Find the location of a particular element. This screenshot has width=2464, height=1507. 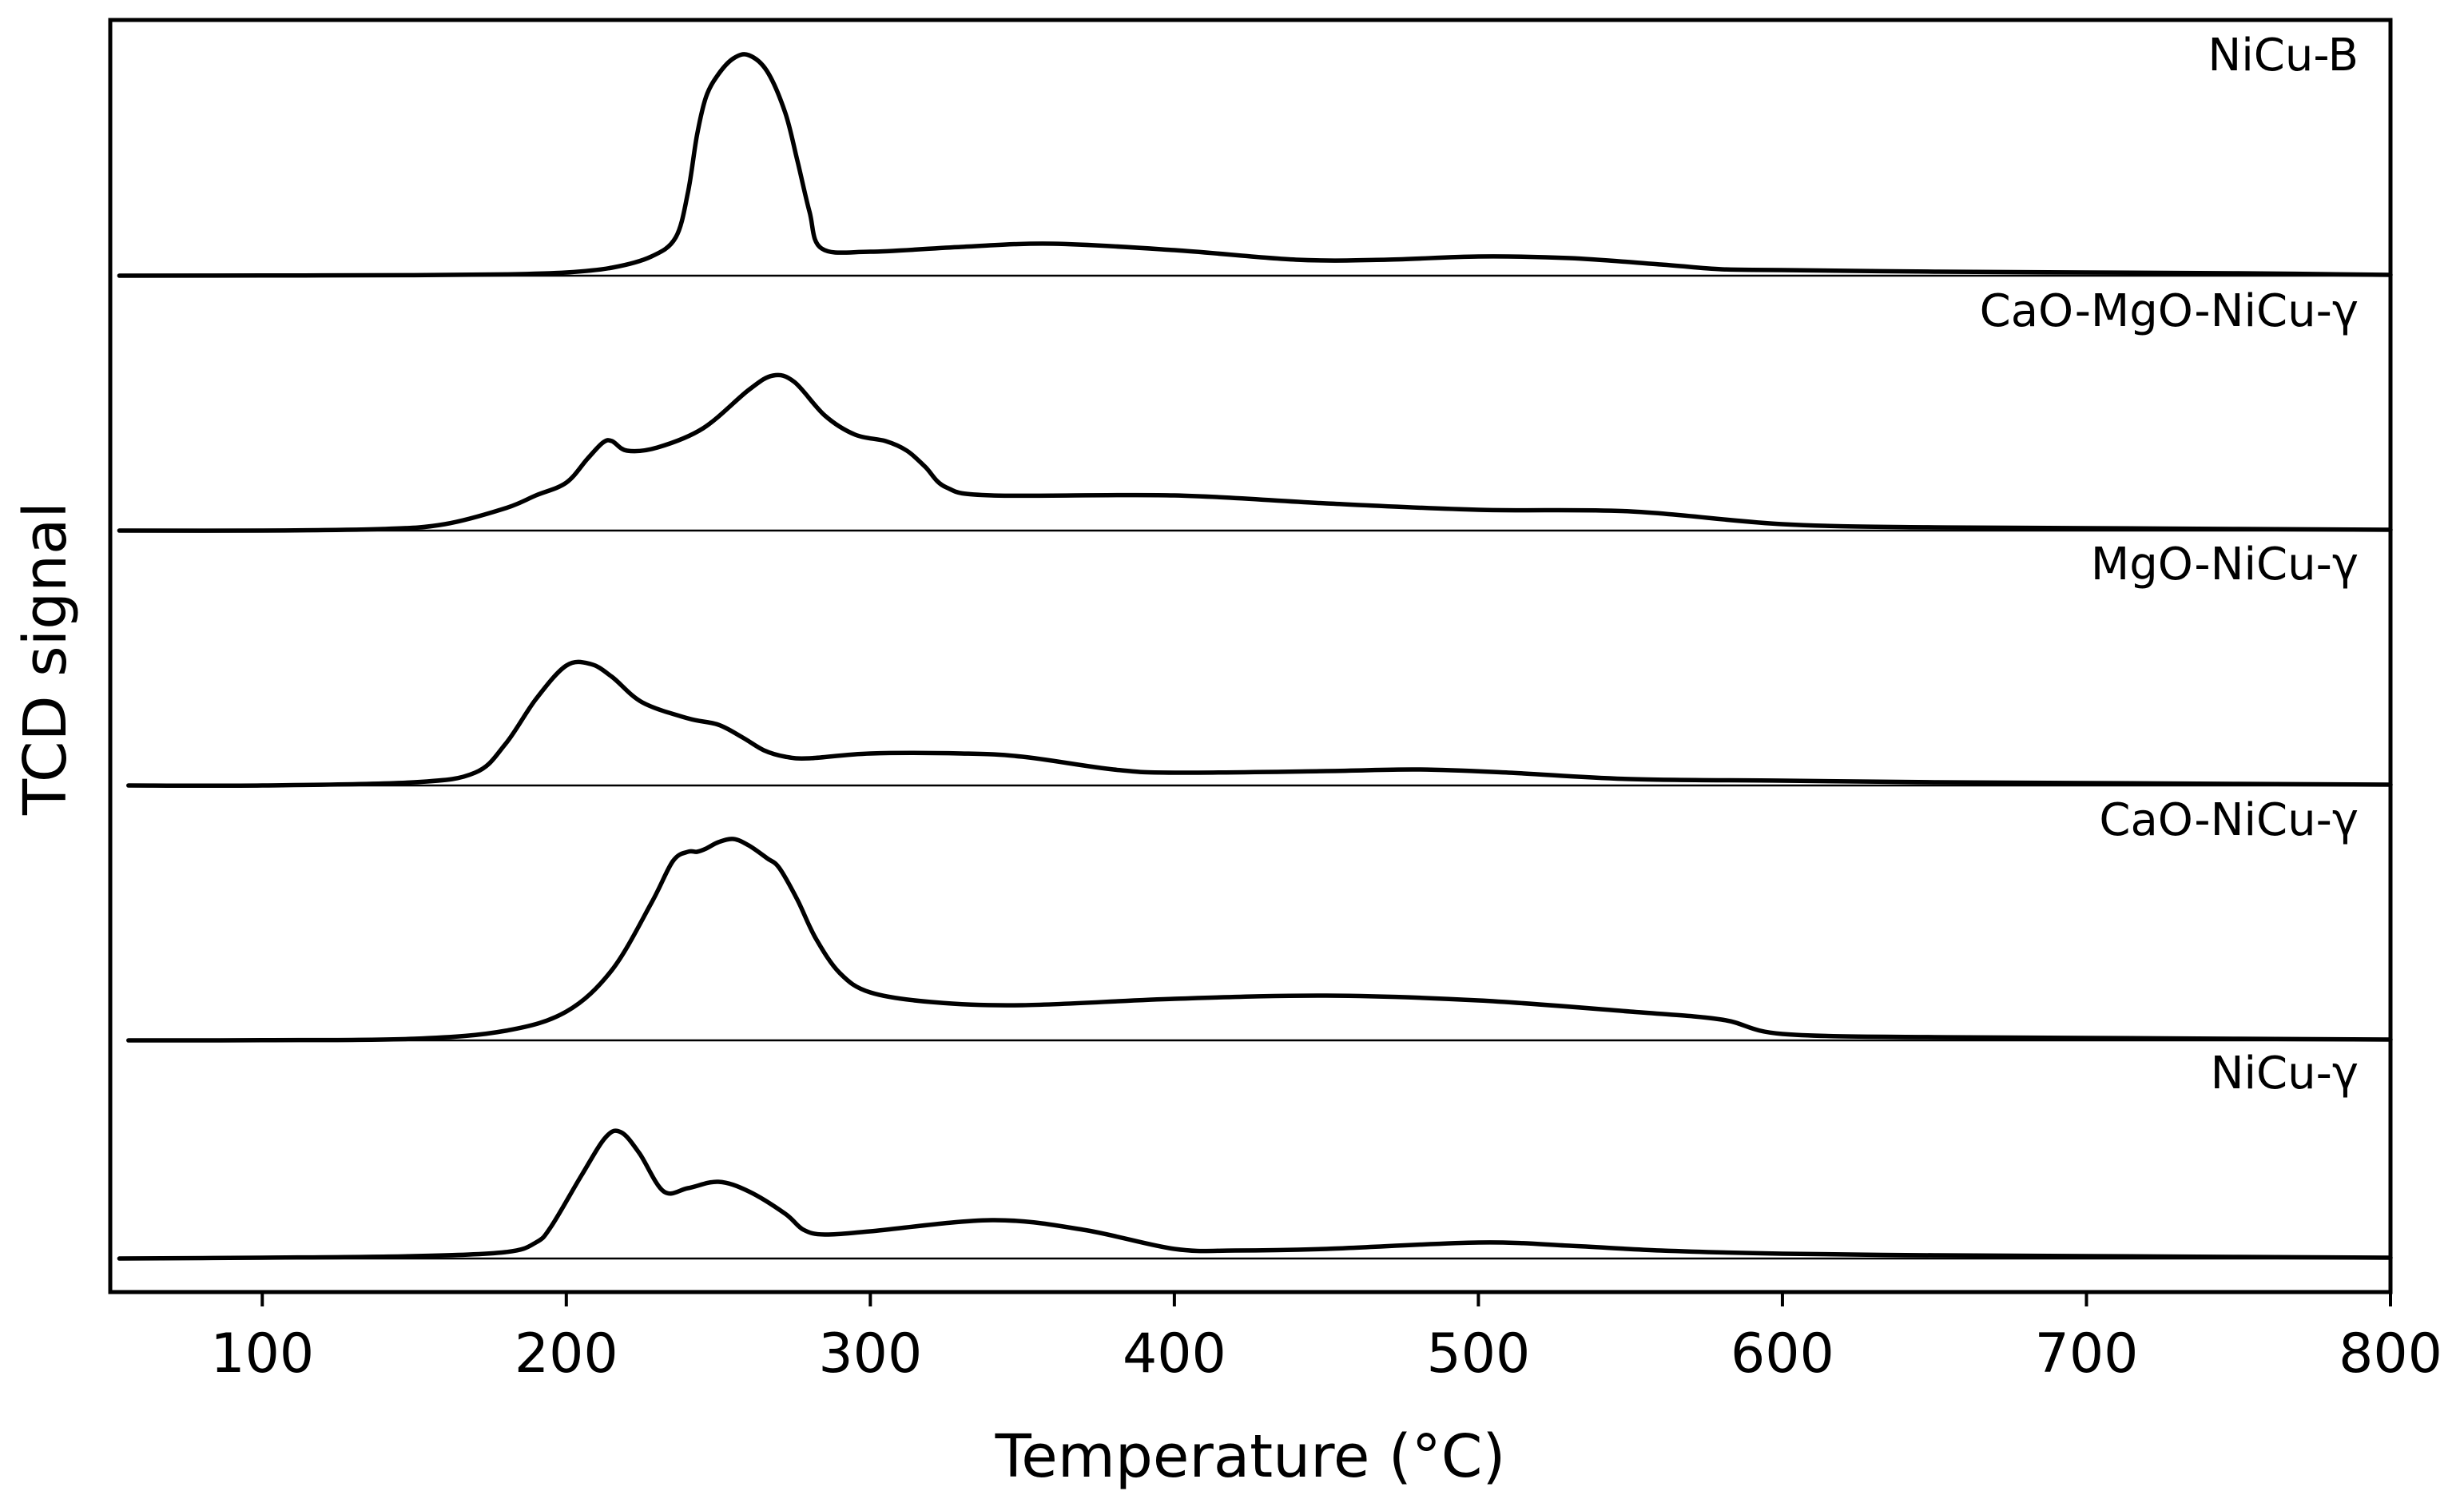

series-line-cao-mgo-nicu is located at coordinates (1255, 452).